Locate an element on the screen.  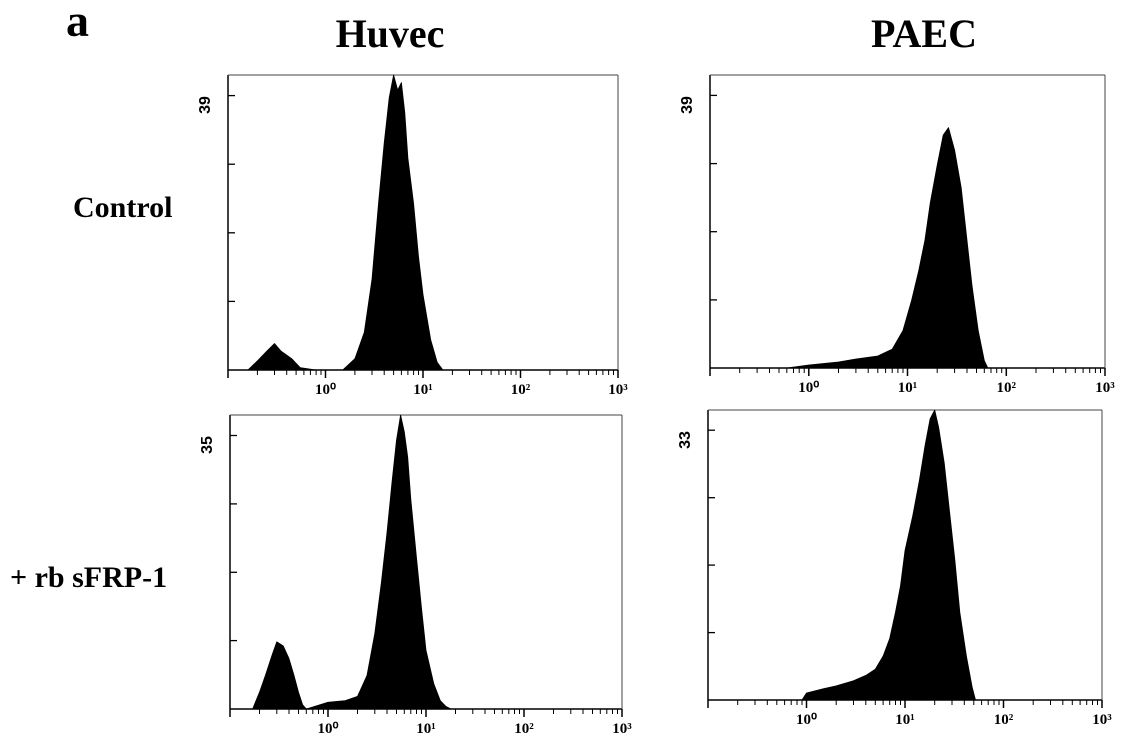
row-label-sfrp1: + rb sFRP-1 is located at coordinates (89, 577).